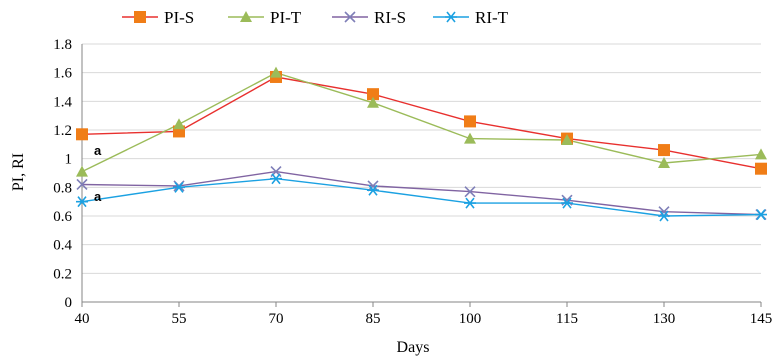 This screenshot has height=356, width=778. What do you see at coordinates (179, 17) in the screenshot?
I see `legend-label-pi-s: PI-S` at bounding box center [179, 17].